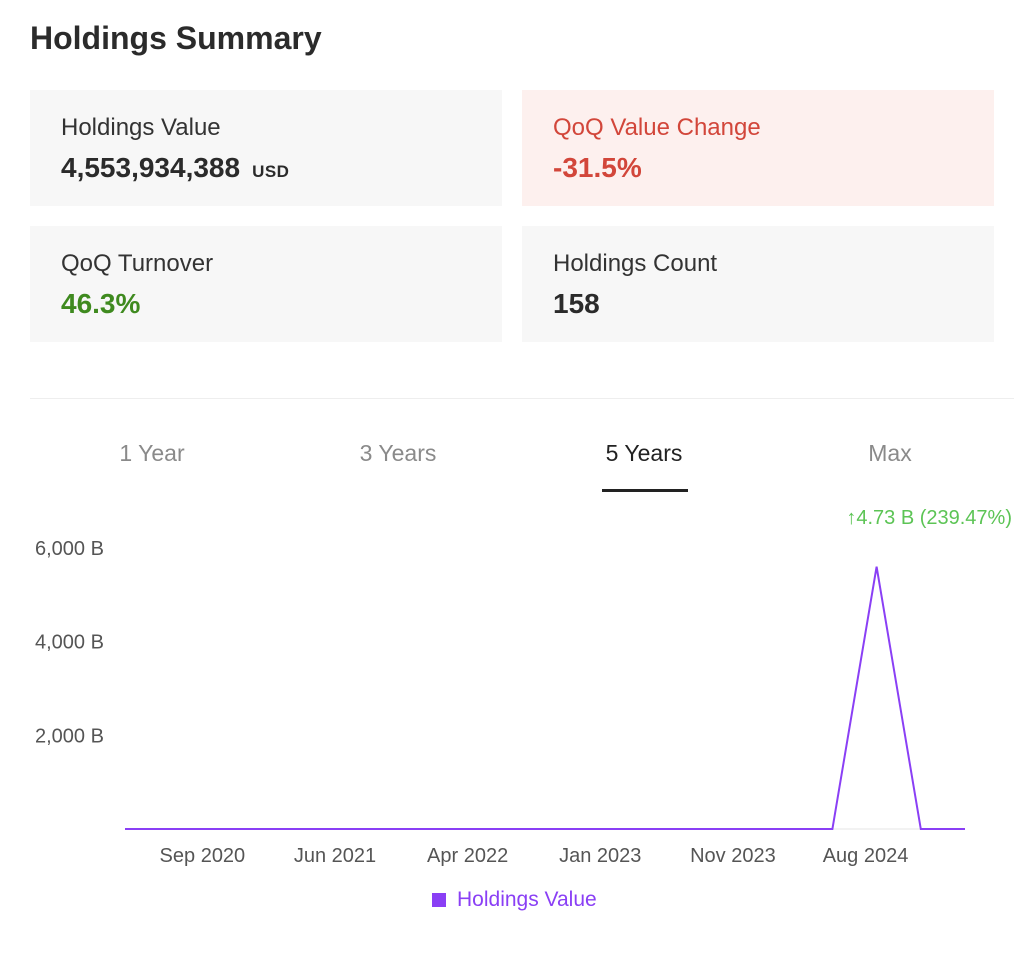  What do you see at coordinates (176, 38) in the screenshot?
I see `page-title: Holdings Summary` at bounding box center [176, 38].